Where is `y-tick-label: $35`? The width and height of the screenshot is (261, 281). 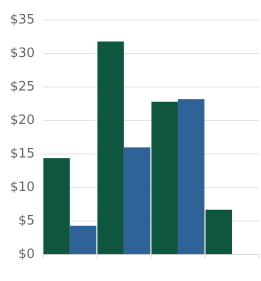
y-tick-label: $35 is located at coordinates (22, 20).